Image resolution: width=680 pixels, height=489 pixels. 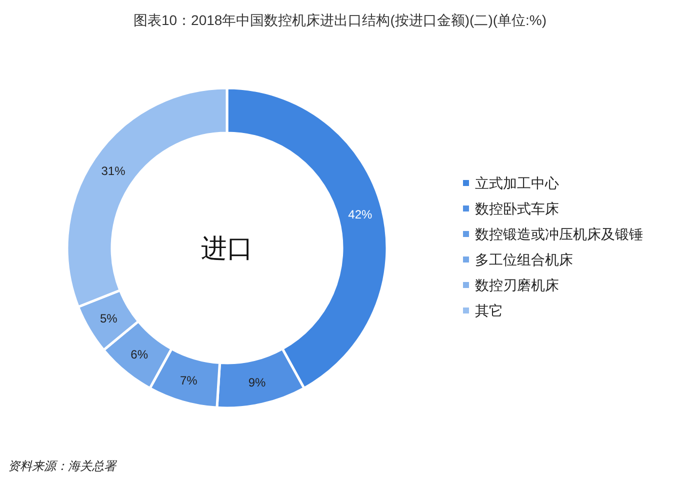 I want to click on source: 资料来源：海关总署, so click(x=62, y=466).